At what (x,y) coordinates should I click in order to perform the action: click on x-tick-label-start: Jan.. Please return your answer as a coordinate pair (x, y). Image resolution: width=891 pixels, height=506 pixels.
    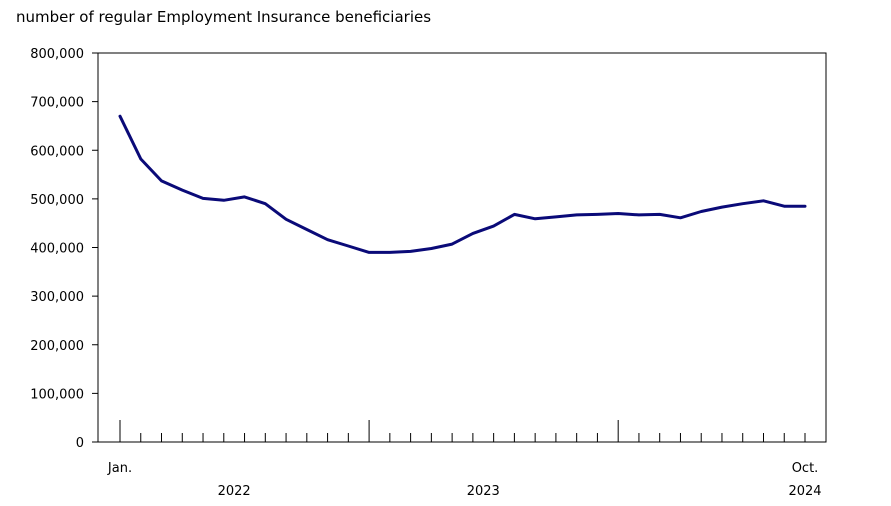
    Looking at the image, I should click on (119, 468).